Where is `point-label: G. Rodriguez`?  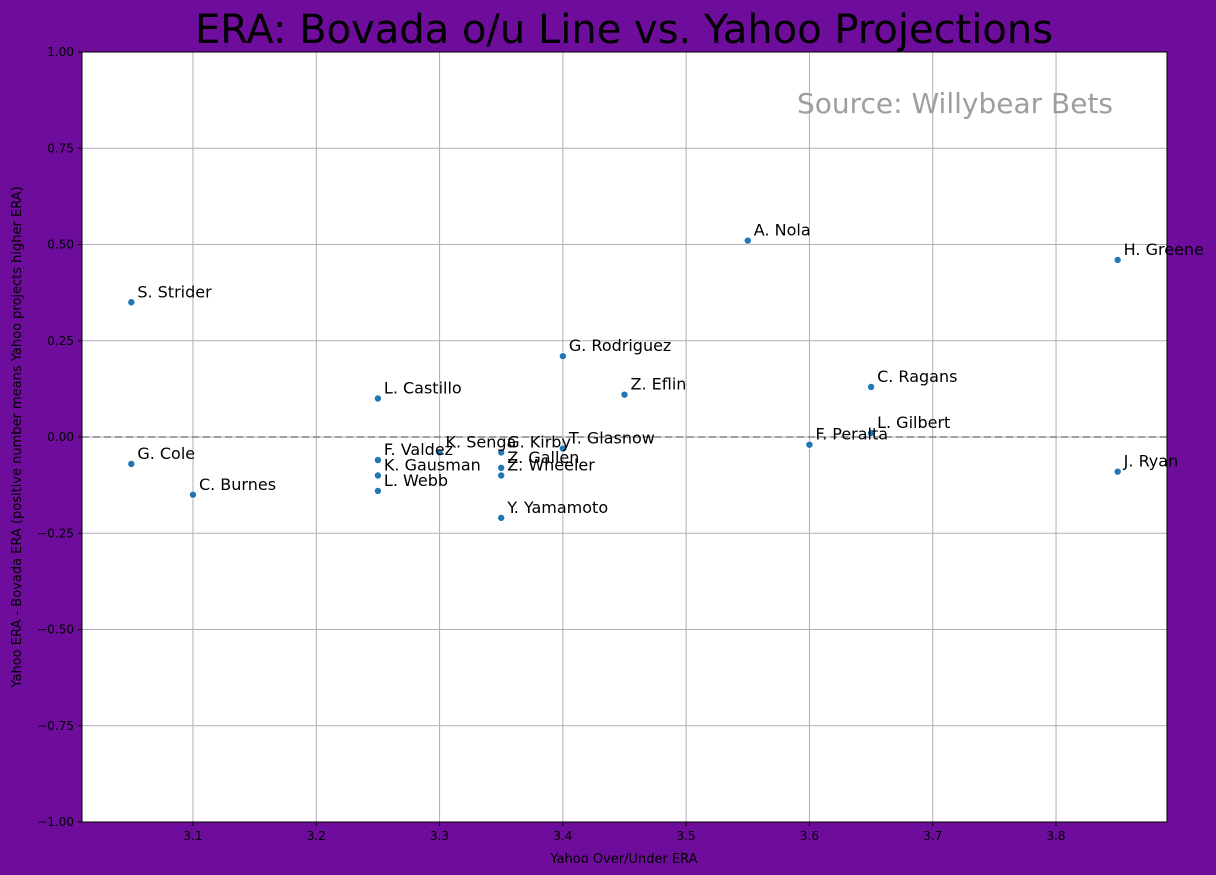 point-label: G. Rodriguez is located at coordinates (620, 345).